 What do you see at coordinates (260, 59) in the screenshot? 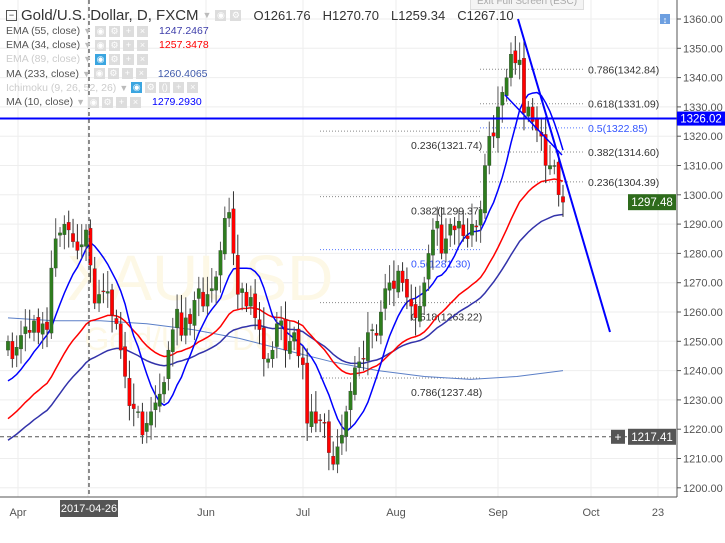
I see `indicator-row: EMA (89, close) ▼ ◉ ⚙ + ×` at bounding box center [260, 59].